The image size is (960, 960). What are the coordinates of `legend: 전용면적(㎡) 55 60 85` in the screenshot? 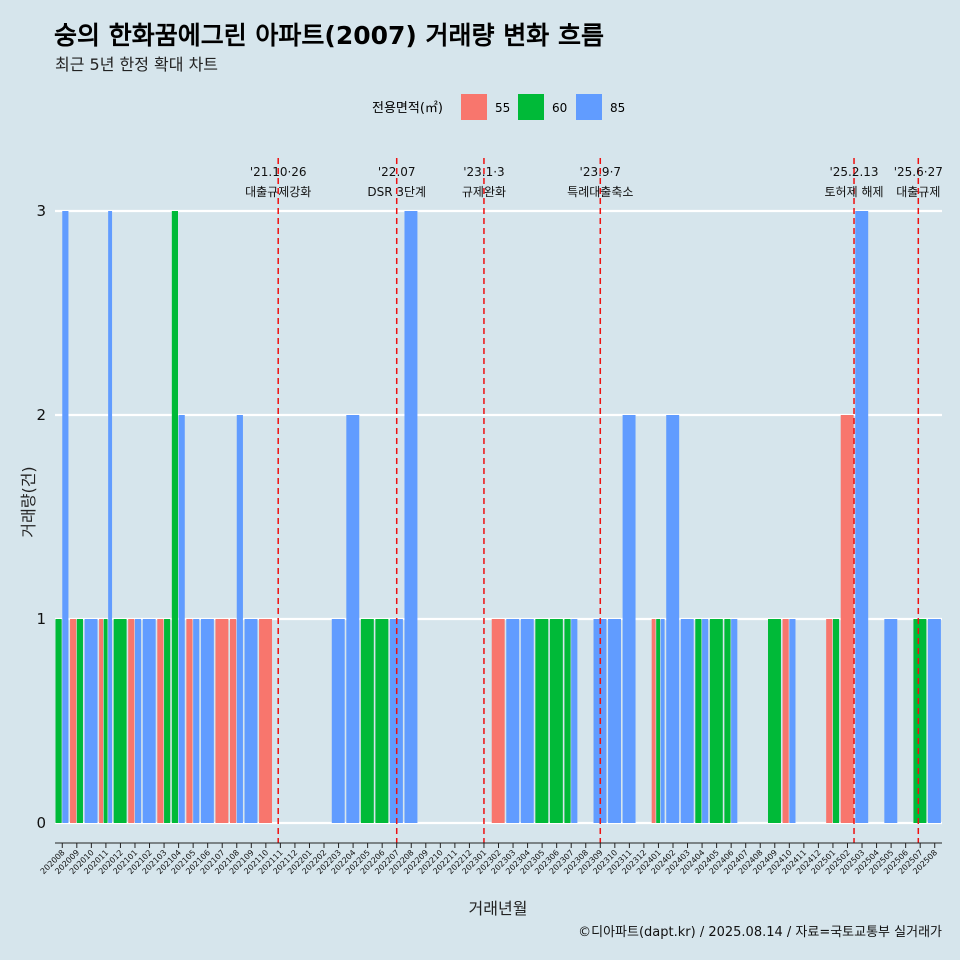 It's located at (498, 107).